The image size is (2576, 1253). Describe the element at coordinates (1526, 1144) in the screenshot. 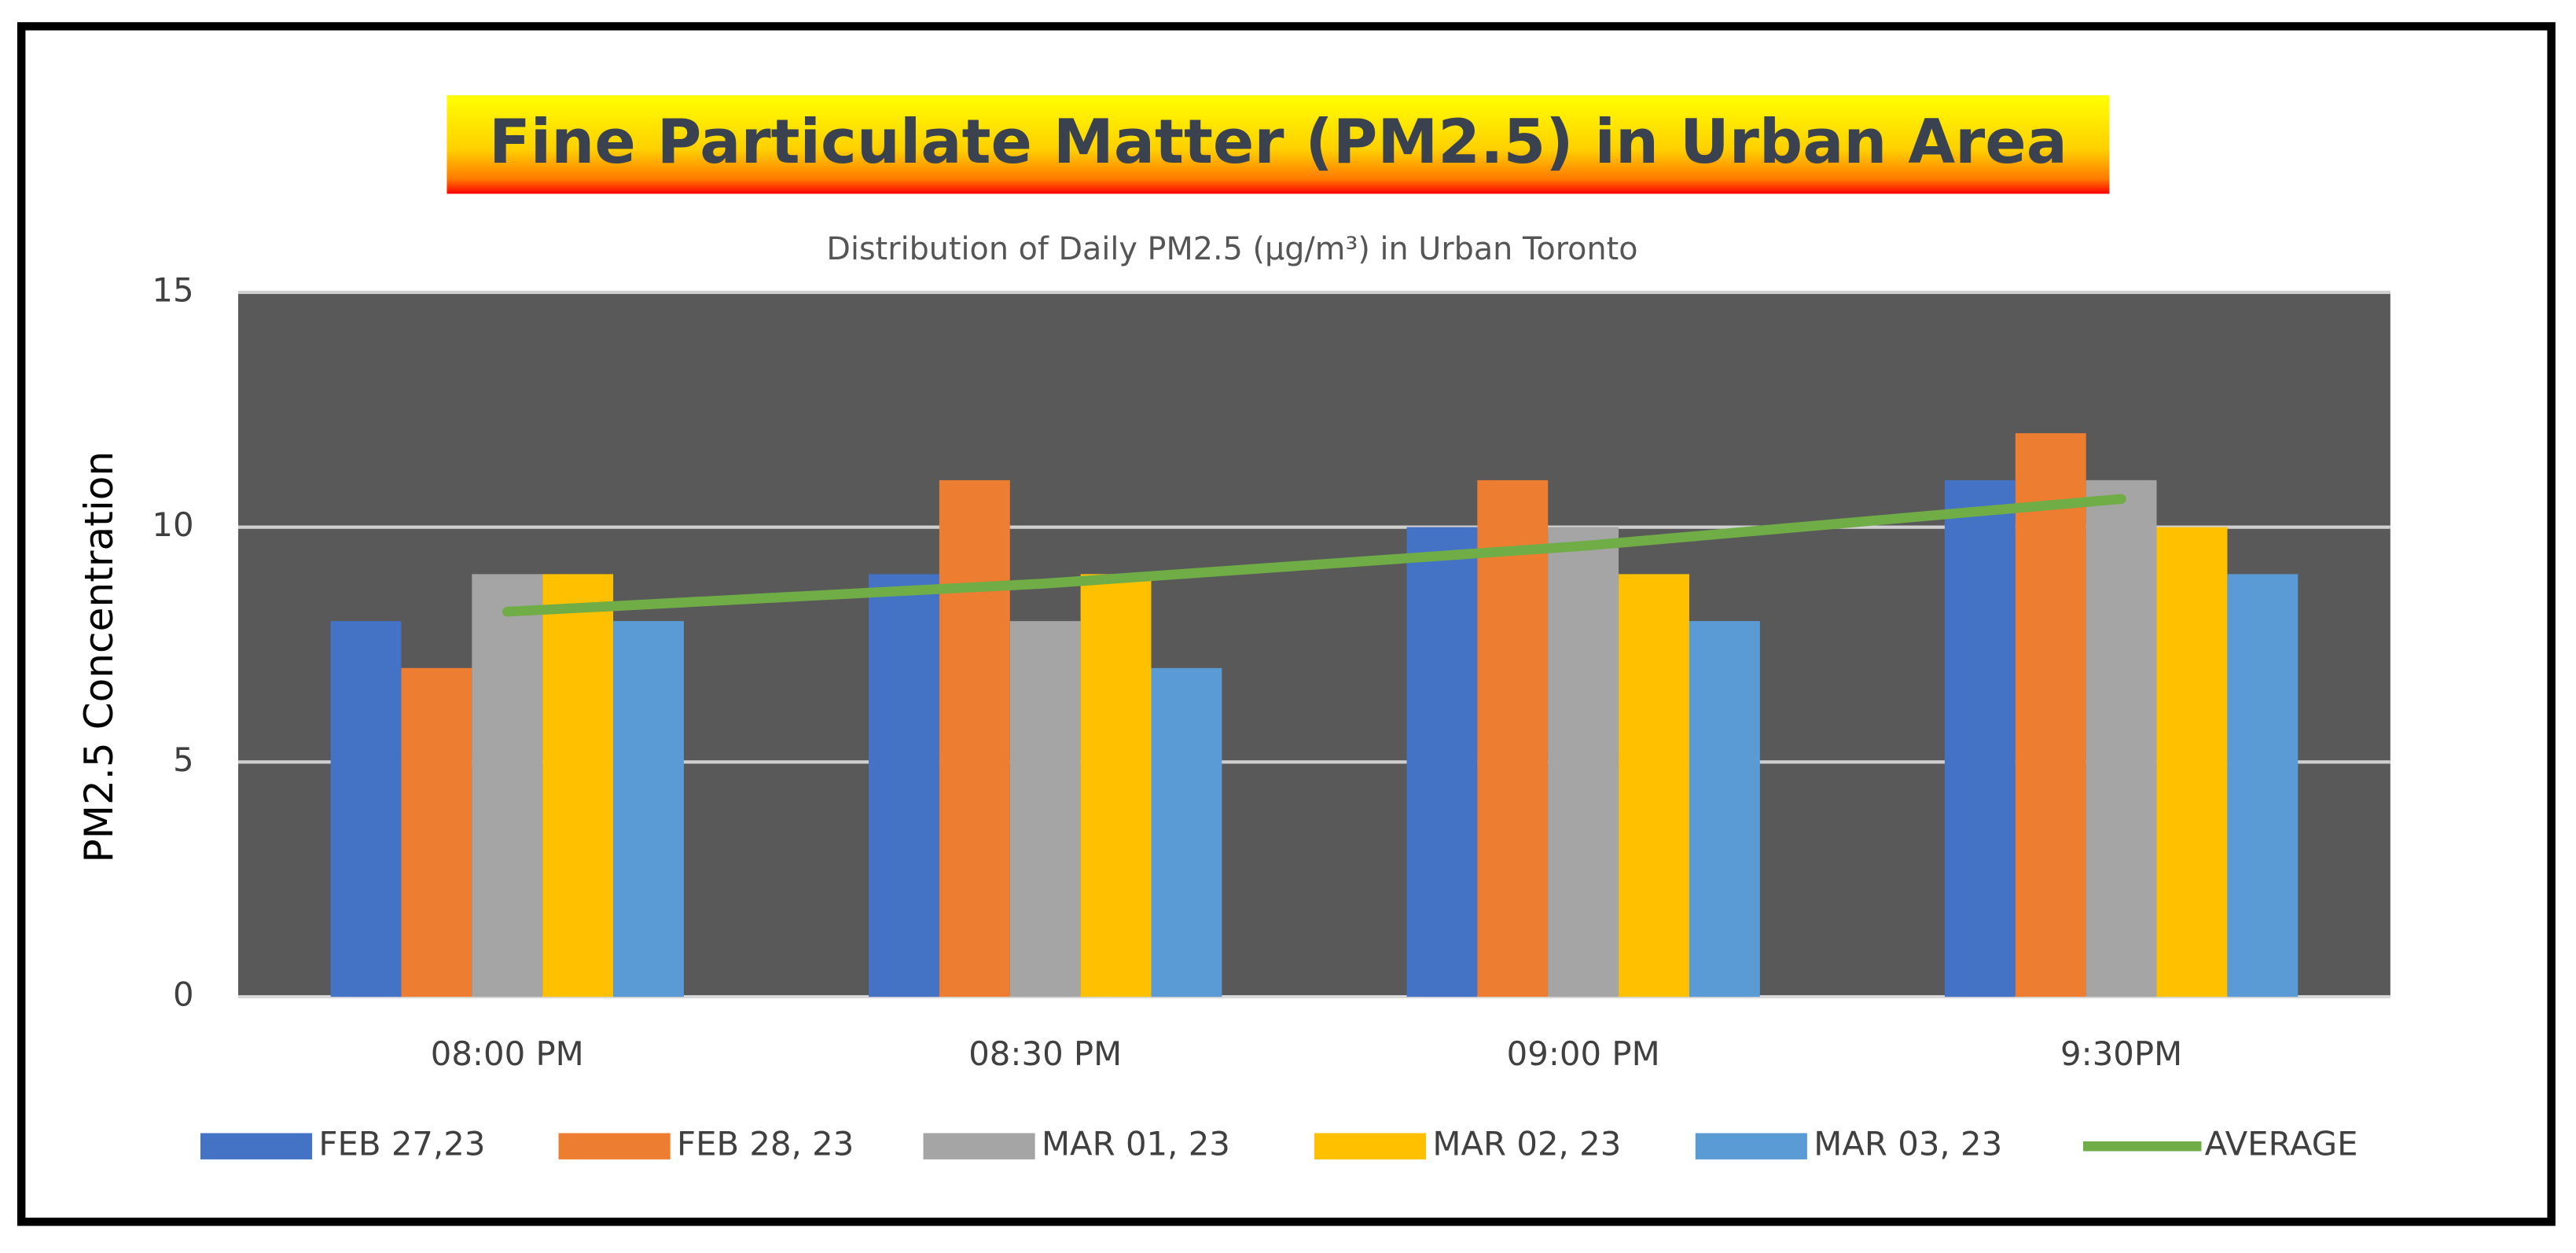

I see `legend-label: MAR 02, 23` at that location.